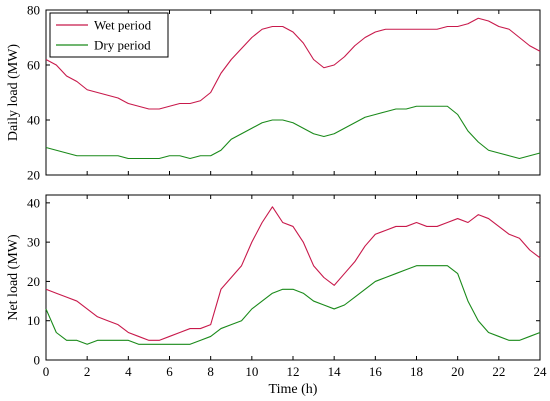 The height and width of the screenshot is (401, 550). What do you see at coordinates (169, 371) in the screenshot?
I see `x-tick-label: 6` at bounding box center [169, 371].